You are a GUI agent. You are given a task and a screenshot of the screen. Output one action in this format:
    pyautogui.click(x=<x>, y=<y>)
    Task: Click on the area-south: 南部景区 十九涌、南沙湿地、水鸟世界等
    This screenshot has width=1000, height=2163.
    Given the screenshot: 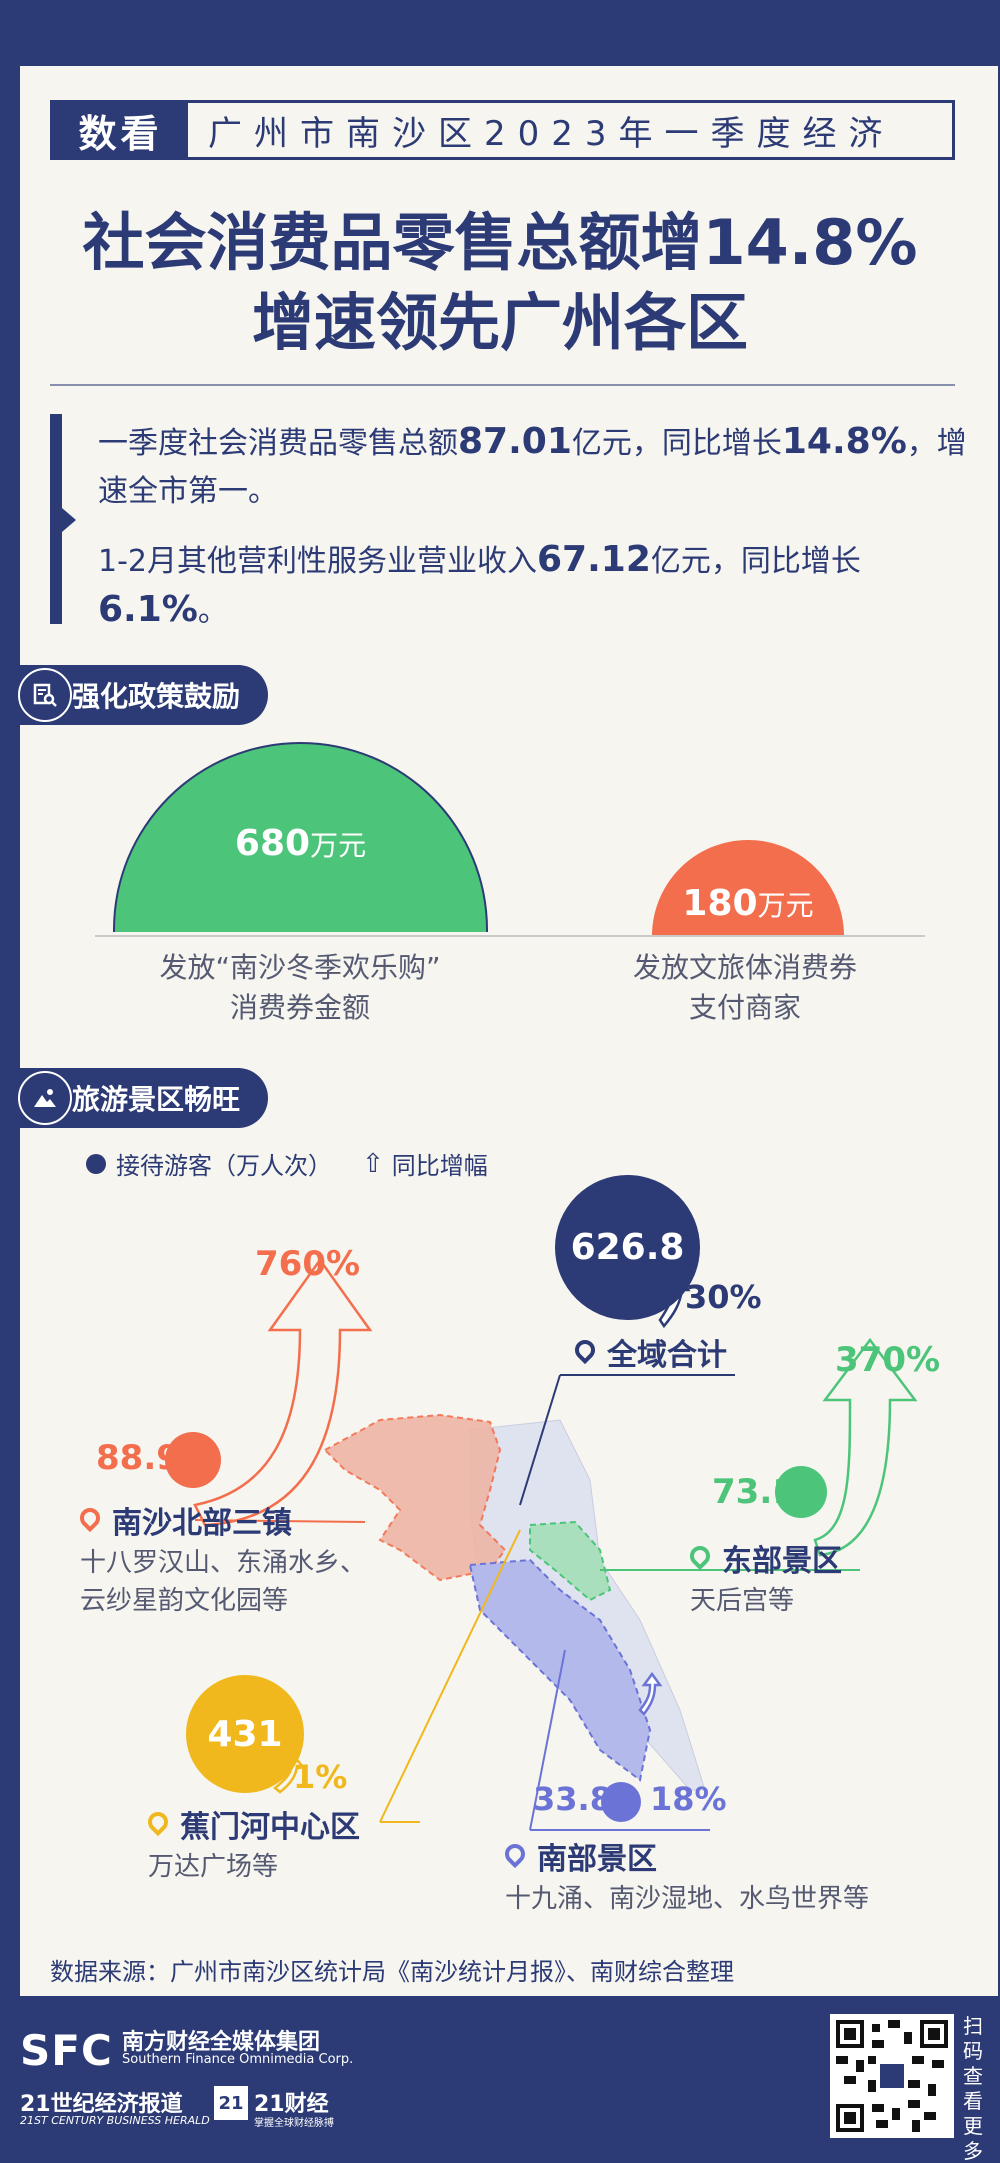 What is the action you would take?
    pyautogui.click(x=685, y=1876)
    